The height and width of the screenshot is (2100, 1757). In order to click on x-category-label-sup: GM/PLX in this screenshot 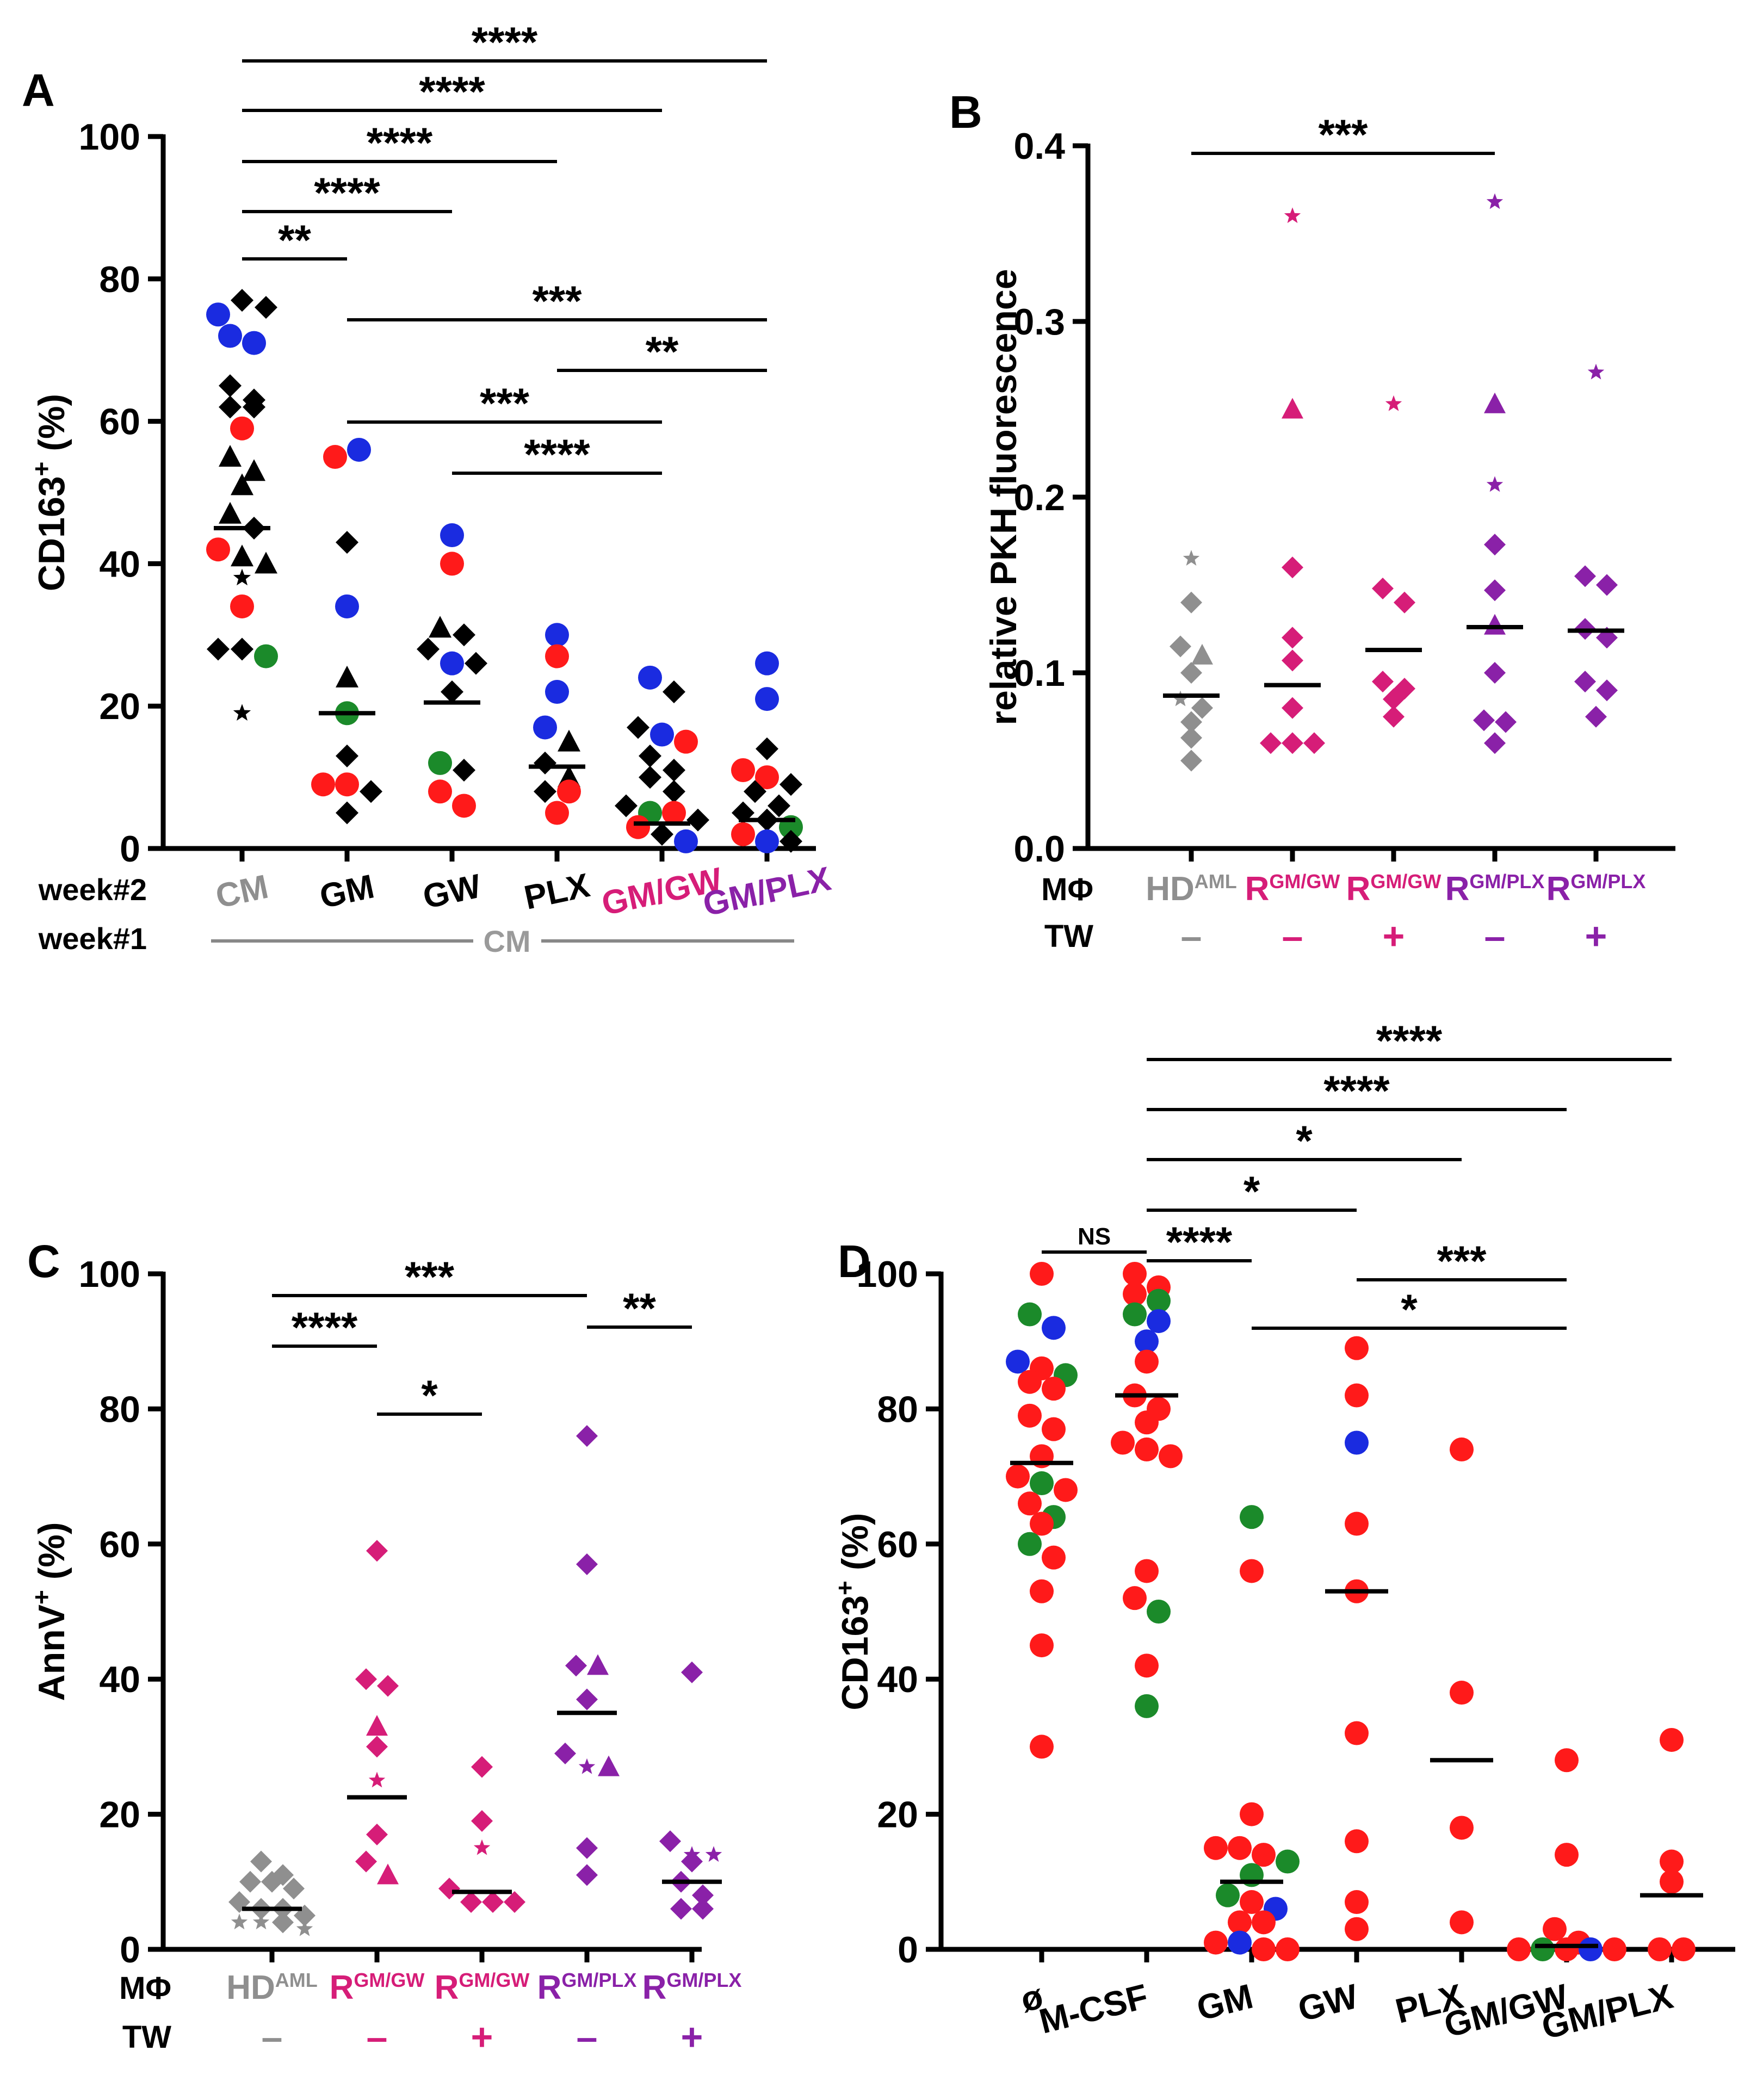, I will do `click(704, 1980)`.